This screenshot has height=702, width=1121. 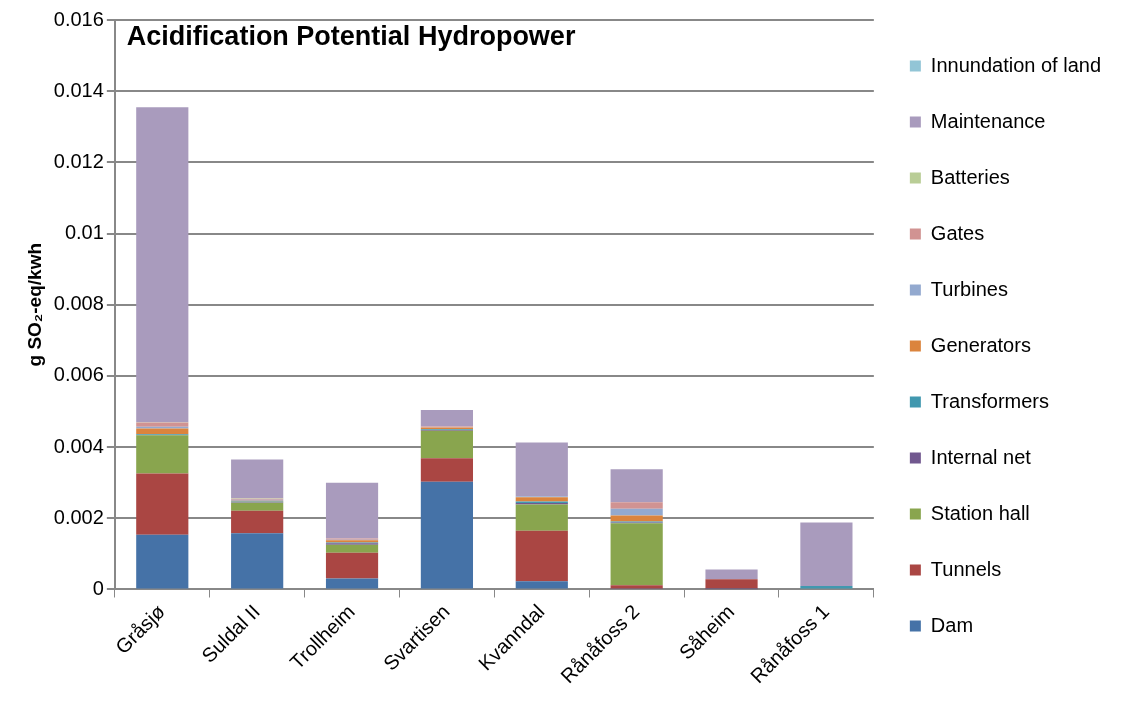 I want to click on y-axis-title: g SO₂-eq/kwh, so click(x=34, y=304).